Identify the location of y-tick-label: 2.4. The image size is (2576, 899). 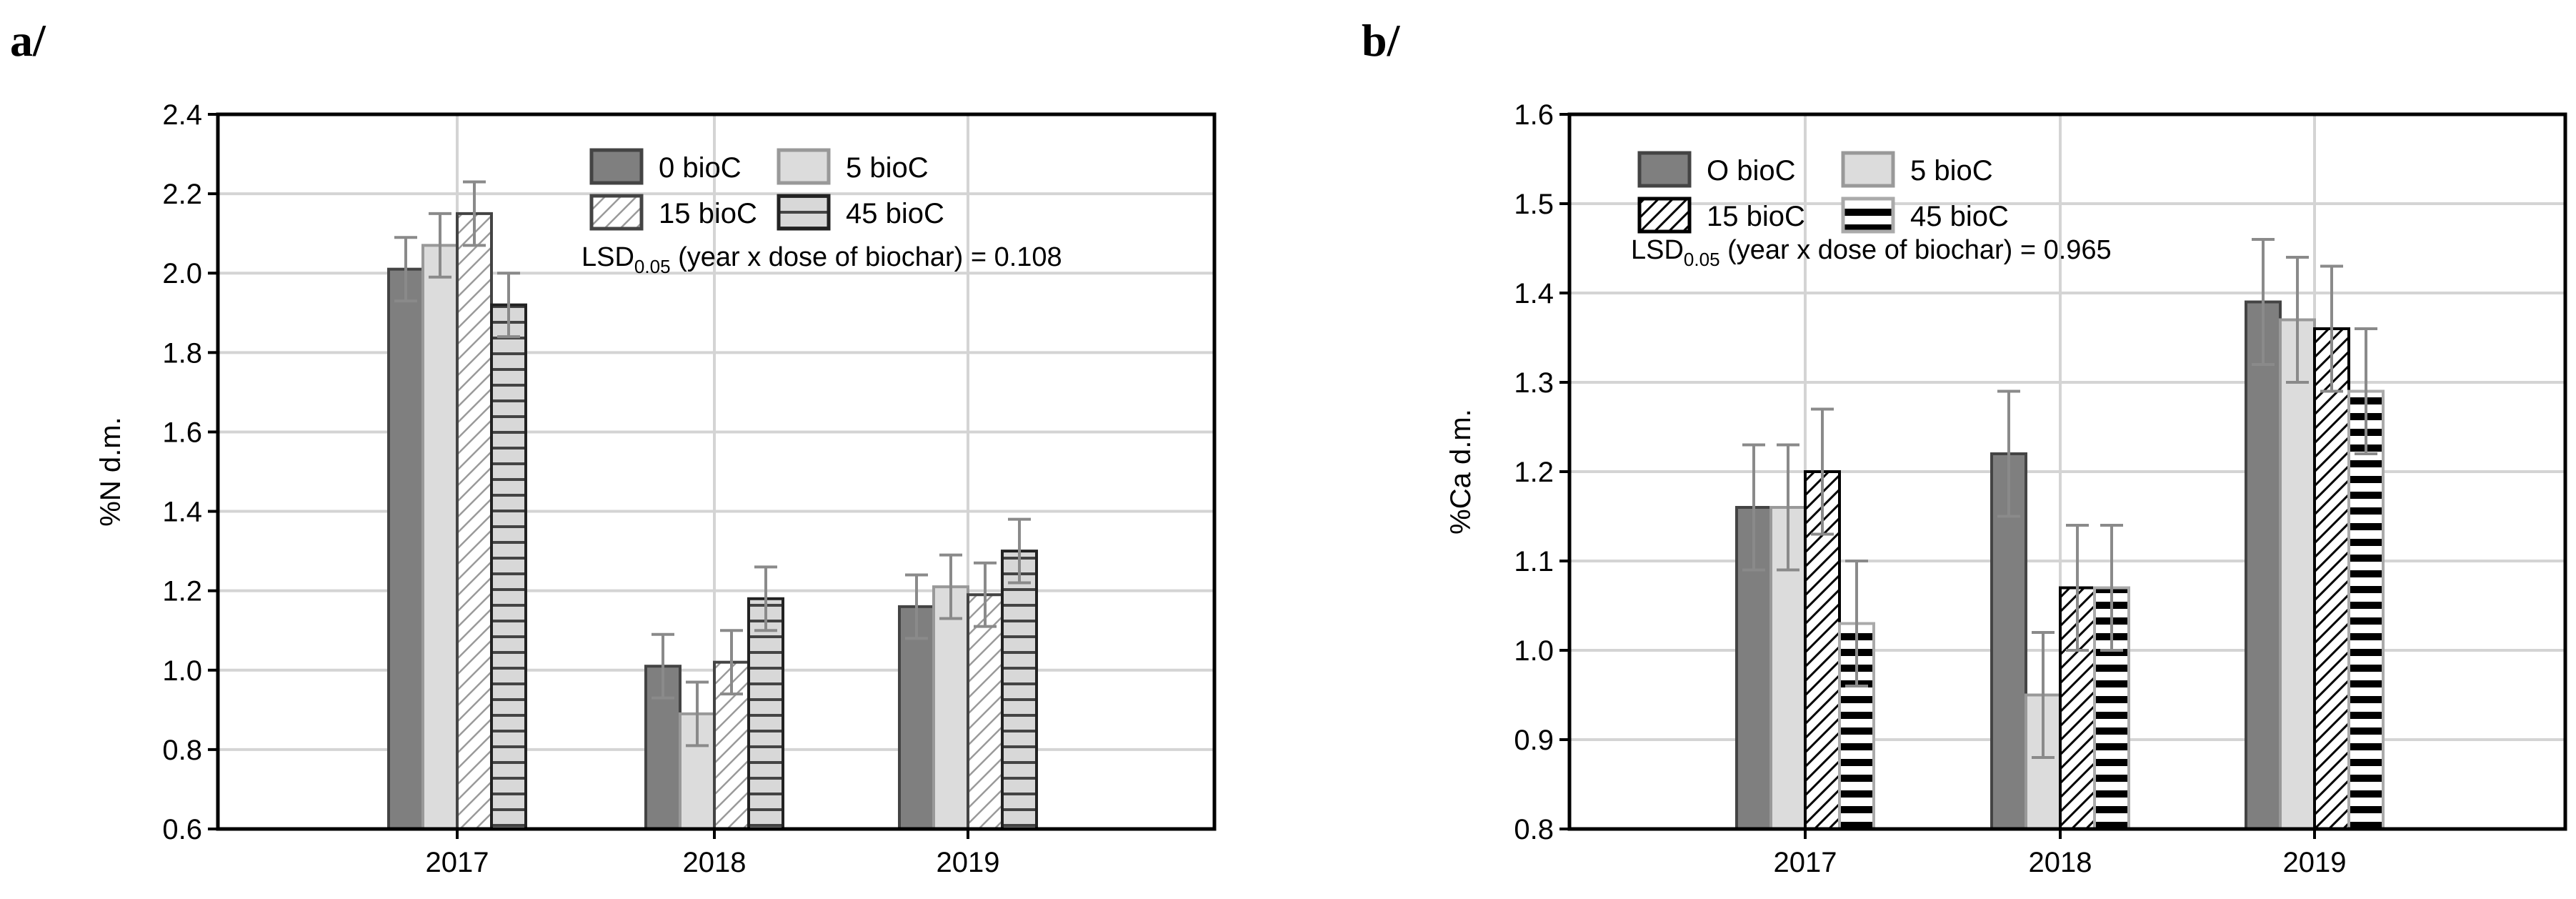
(182, 115).